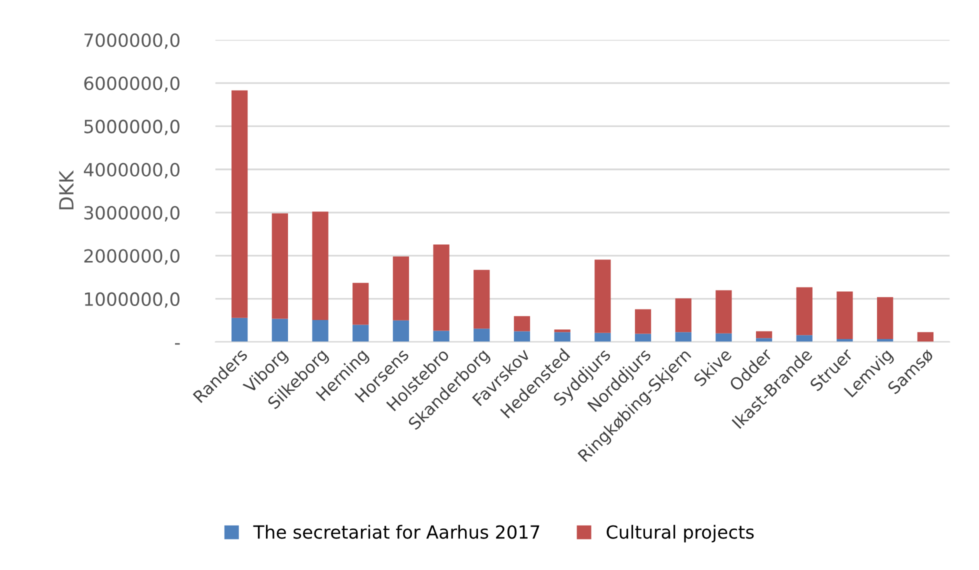 The height and width of the screenshot is (570, 979). What do you see at coordinates (132, 214) in the screenshot?
I see `y-tick-label: 3000000,0` at bounding box center [132, 214].